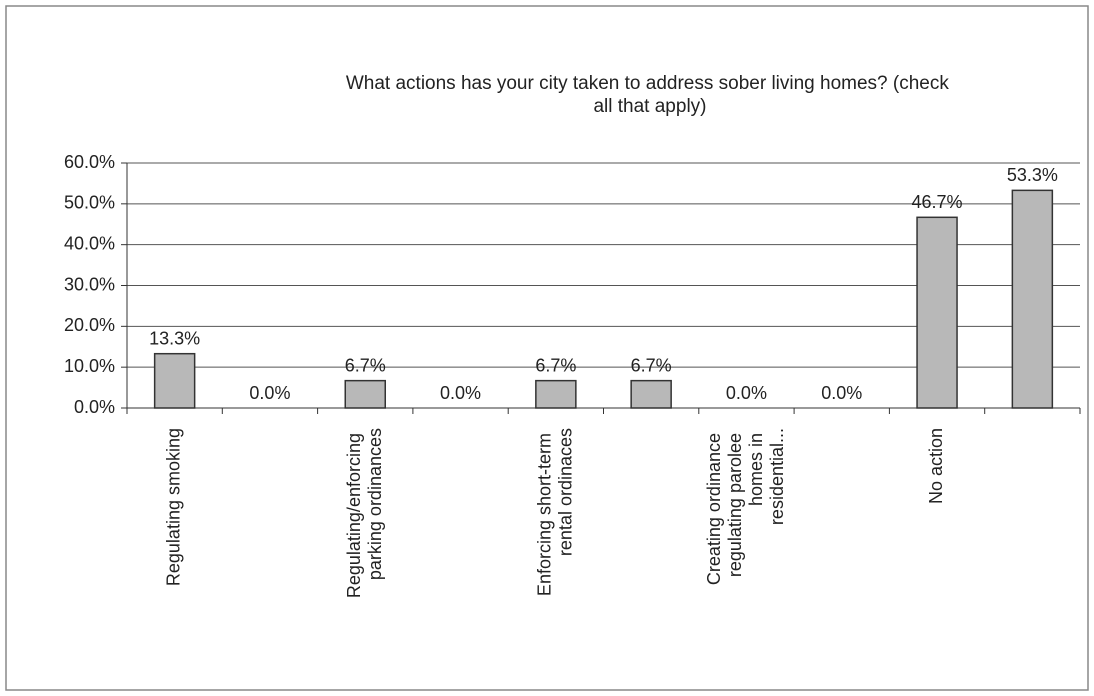 This screenshot has height=696, width=1094. What do you see at coordinates (1032, 175) in the screenshot?
I see `value-label: 53.3%` at bounding box center [1032, 175].